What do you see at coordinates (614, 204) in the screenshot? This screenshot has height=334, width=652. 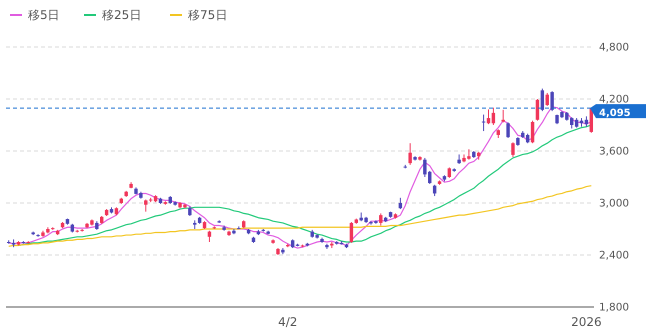 I see `y-tick-label: 3,000` at bounding box center [614, 204].